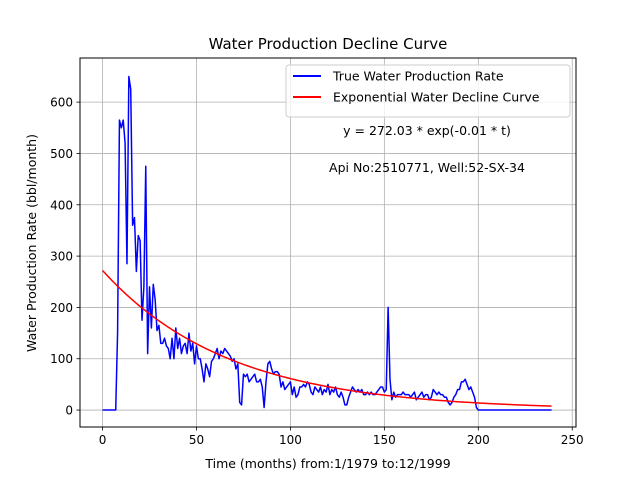 This screenshot has height=480, width=640. I want to click on well-annotation: Api No:2510771, Well:52-SX-34, so click(427, 167).